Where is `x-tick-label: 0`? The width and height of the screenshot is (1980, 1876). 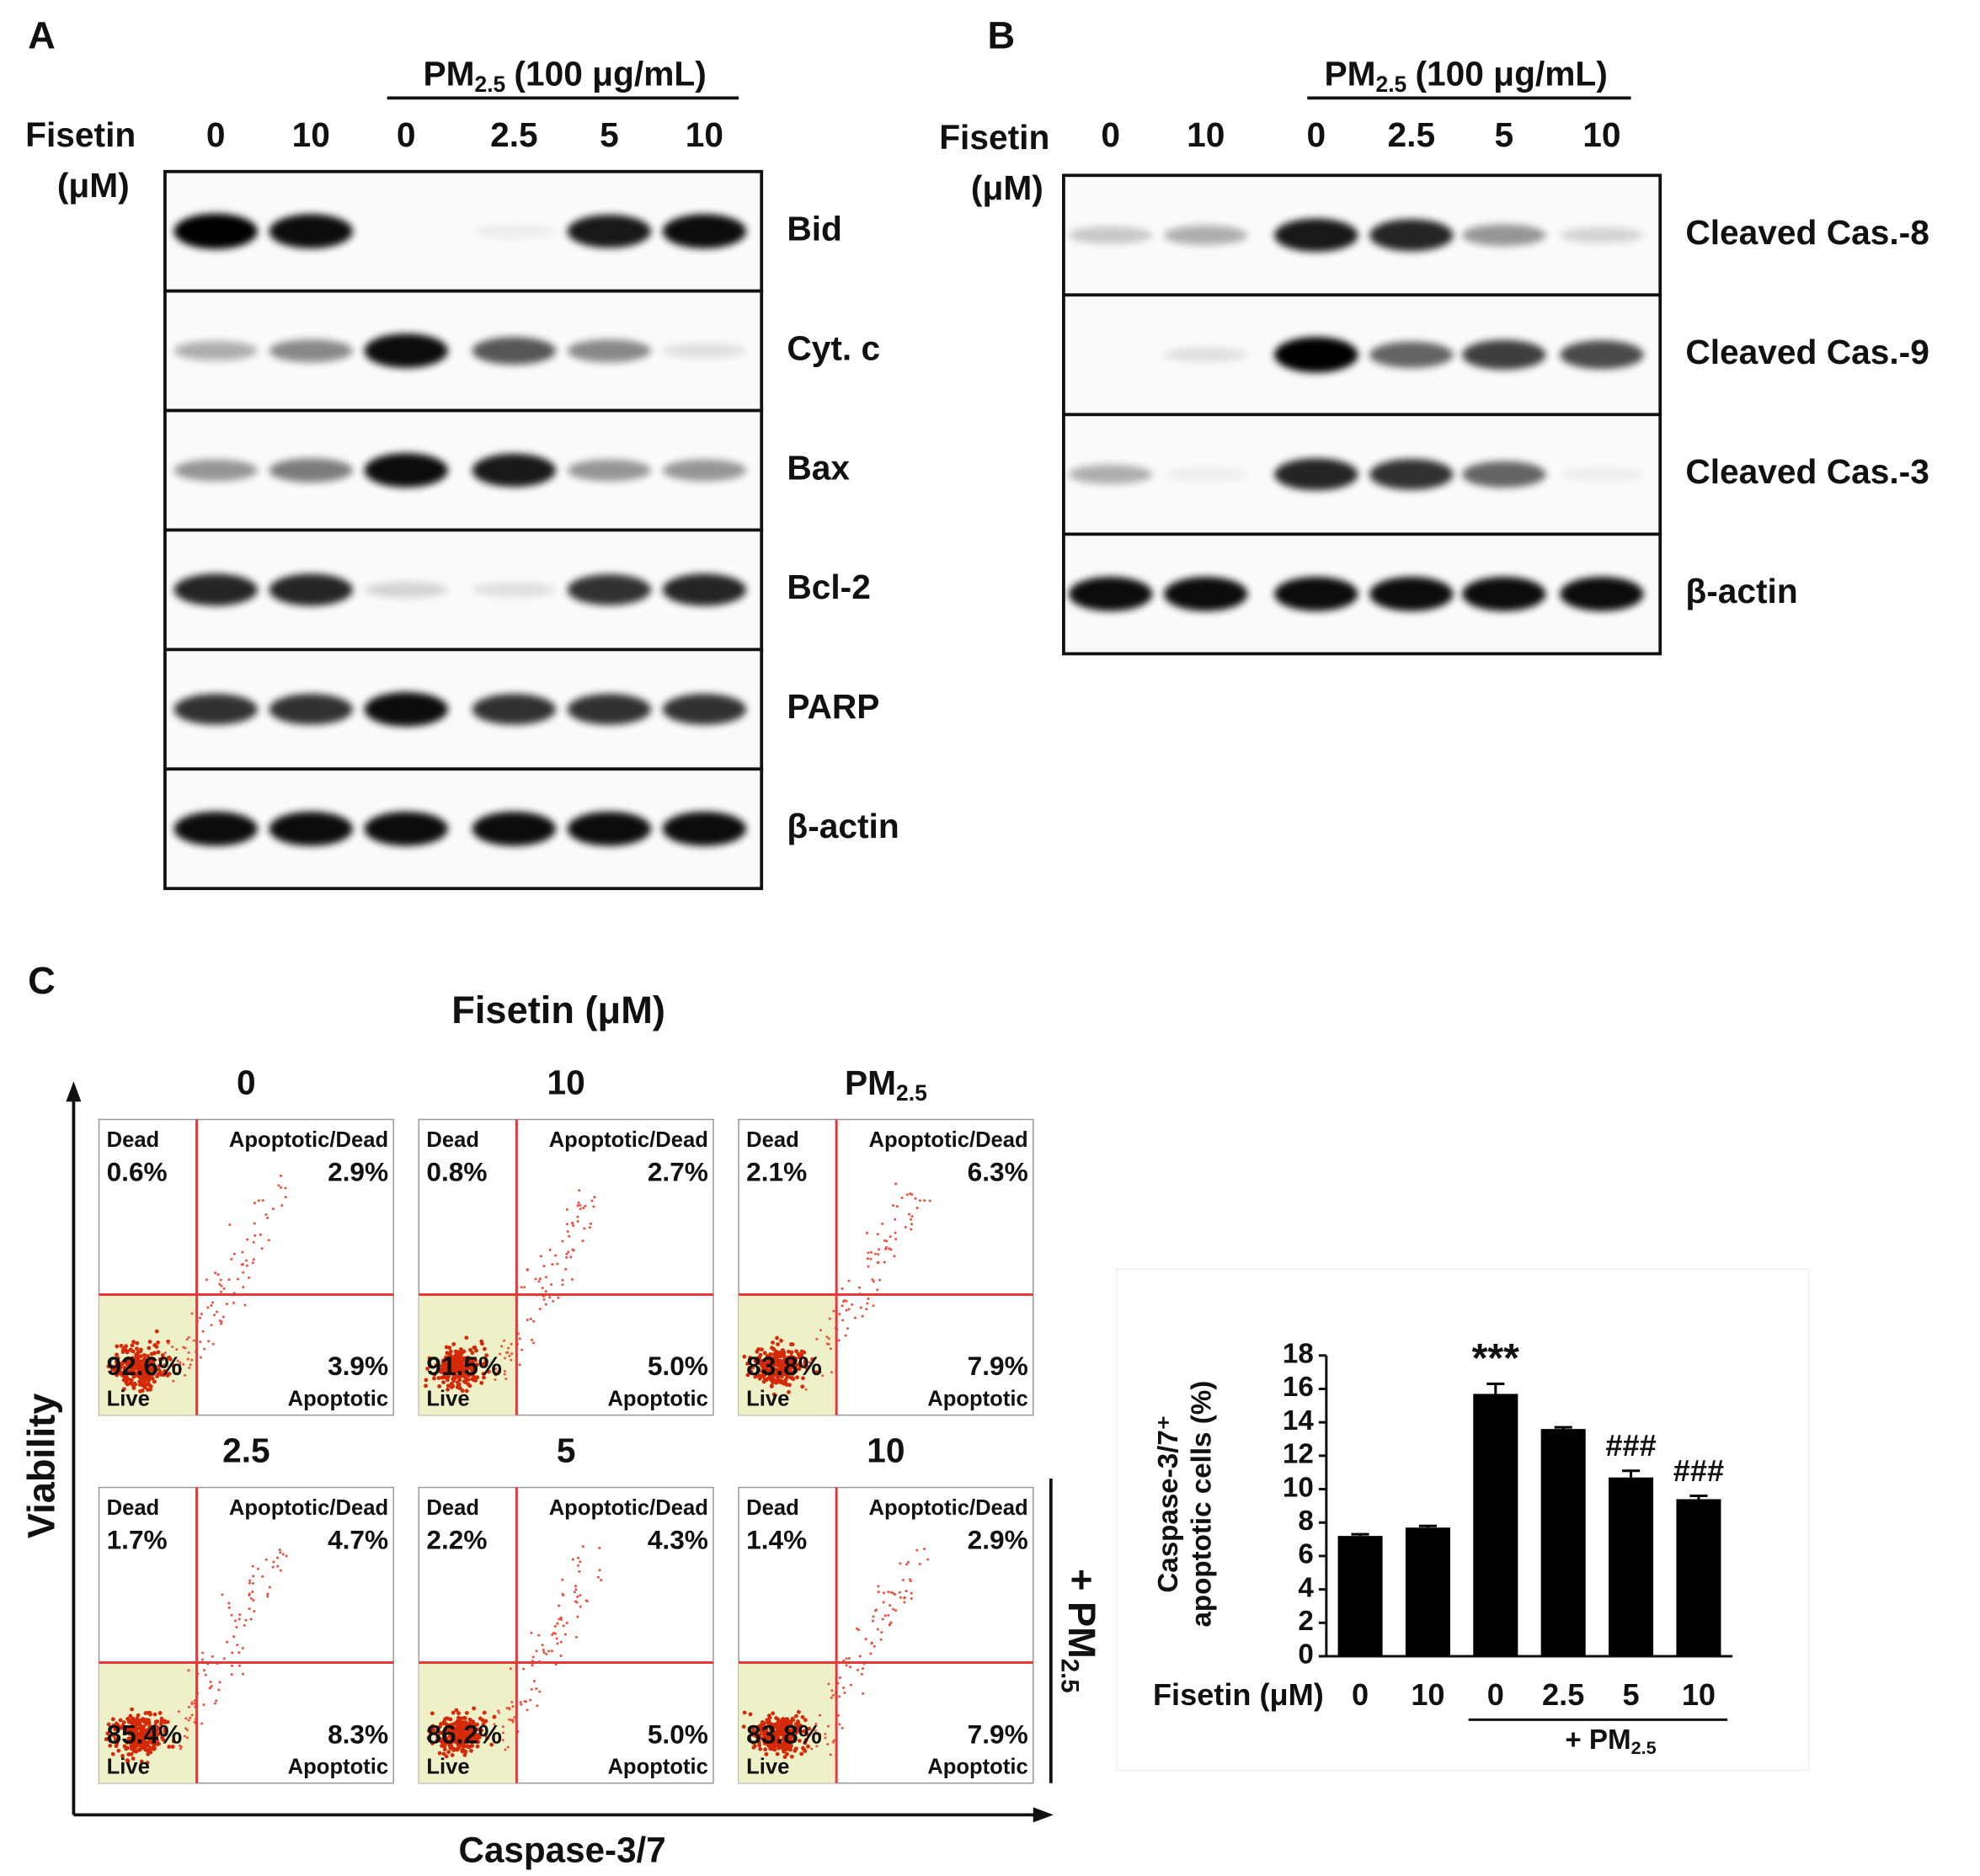 x-tick-label: 0 is located at coordinates (1496, 1695).